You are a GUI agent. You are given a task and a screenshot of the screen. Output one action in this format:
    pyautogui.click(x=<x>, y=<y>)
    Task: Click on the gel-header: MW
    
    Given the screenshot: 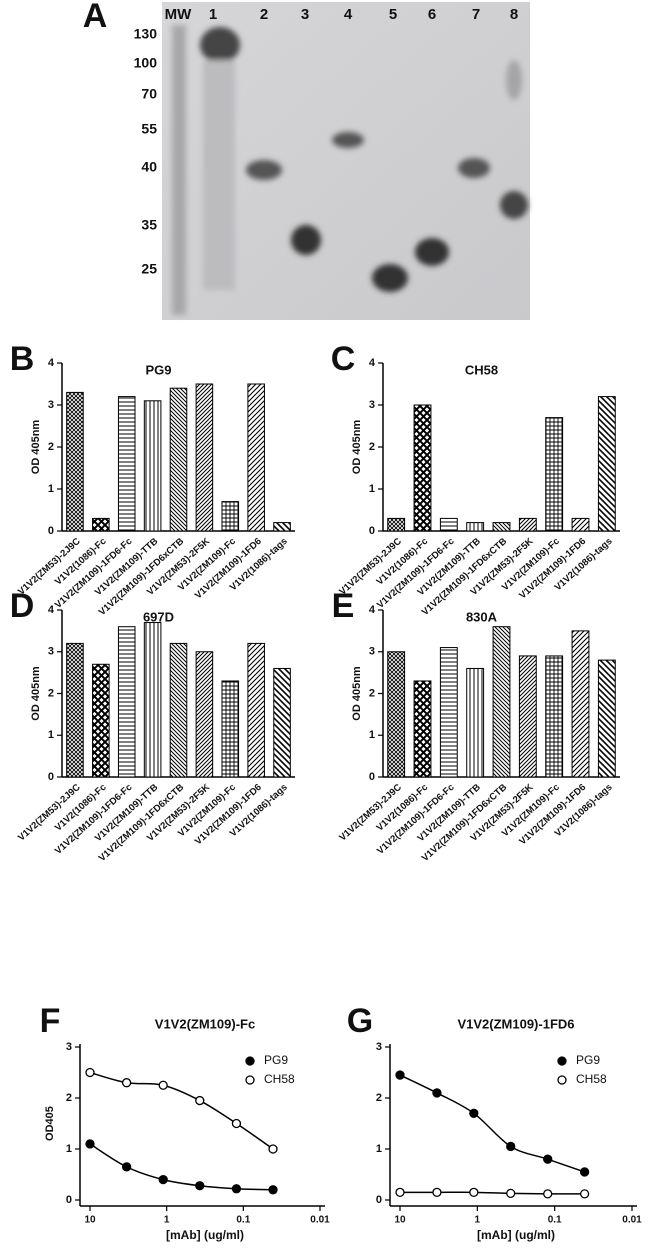 What is the action you would take?
    pyautogui.click(x=178, y=14)
    